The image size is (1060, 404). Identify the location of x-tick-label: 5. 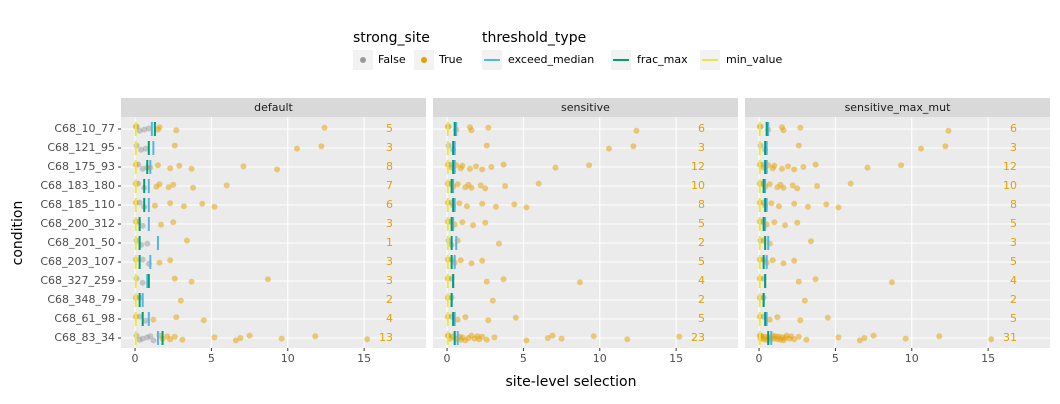
(211, 358).